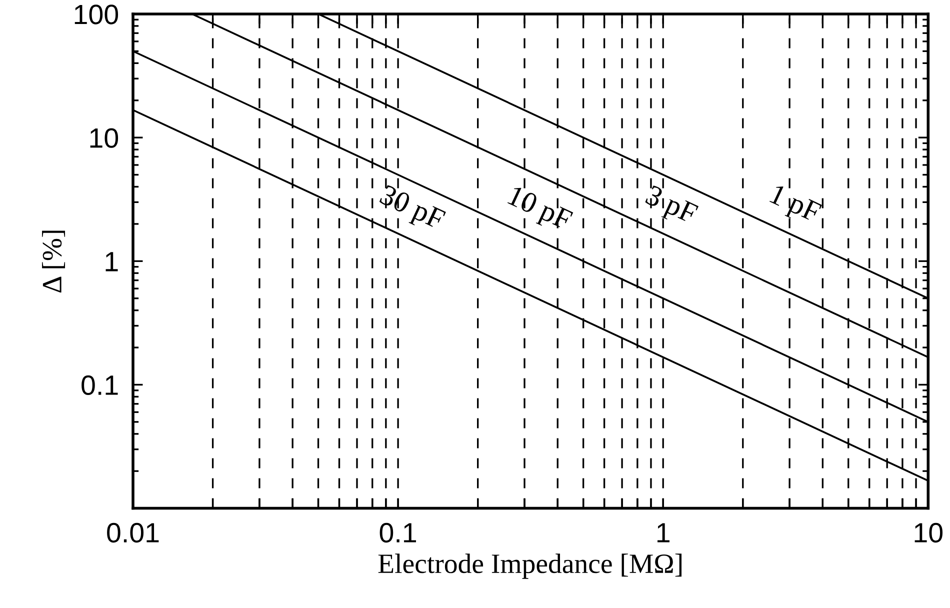 The width and height of the screenshot is (950, 608). I want to click on text: 30 pF, so click(411, 209).